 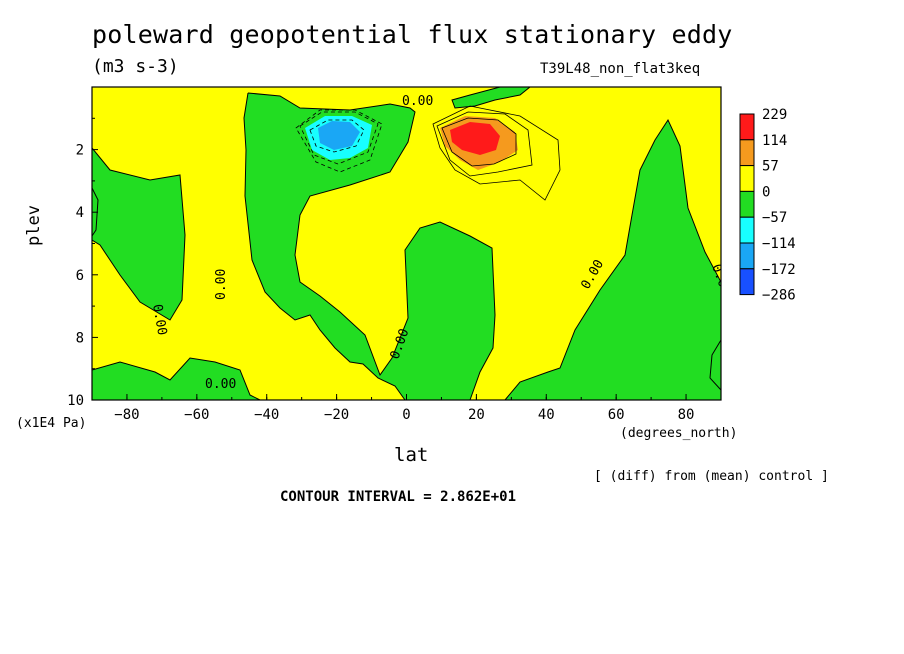 What do you see at coordinates (80, 213) in the screenshot?
I see `y-tick-label: 4` at bounding box center [80, 213].